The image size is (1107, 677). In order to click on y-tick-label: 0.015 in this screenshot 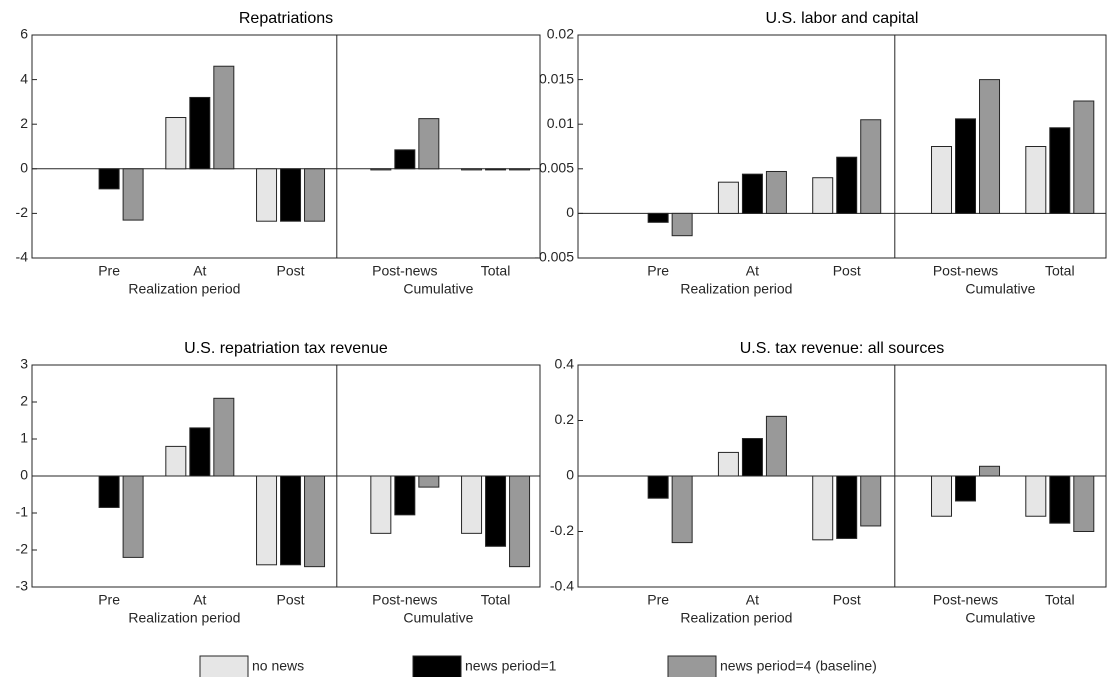, I will do `click(556, 78)`.